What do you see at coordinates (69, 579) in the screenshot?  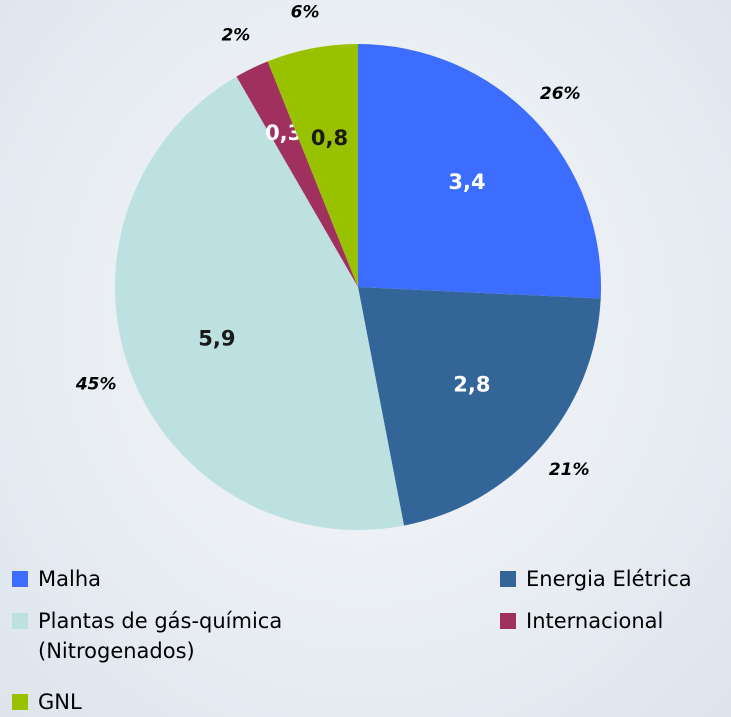 I see `legend-label: Malha` at bounding box center [69, 579].